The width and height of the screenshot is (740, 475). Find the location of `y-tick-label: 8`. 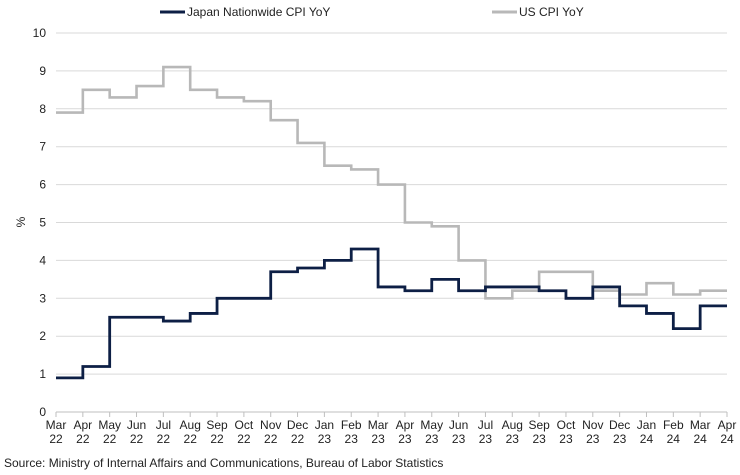

y-tick-label: 8 is located at coordinates (42, 109).